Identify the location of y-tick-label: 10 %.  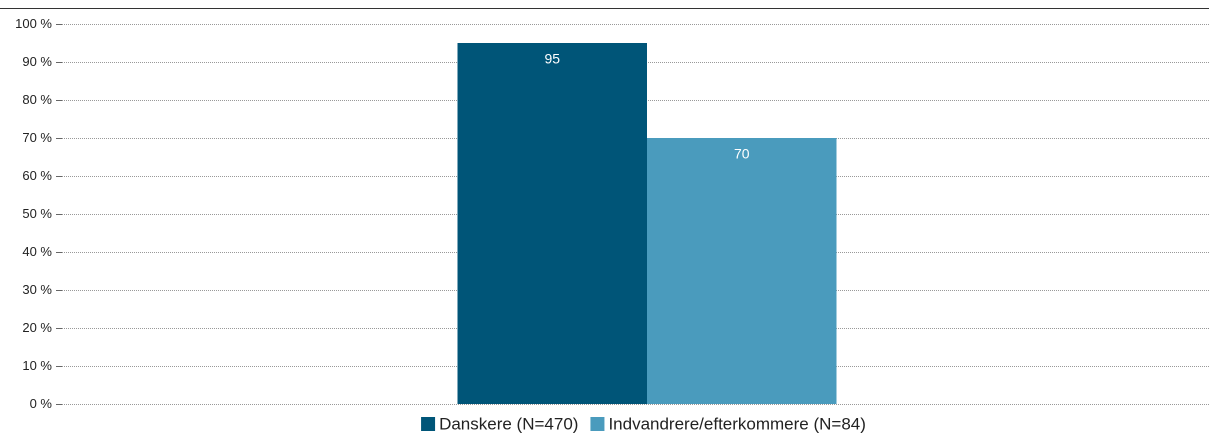
(37, 365).